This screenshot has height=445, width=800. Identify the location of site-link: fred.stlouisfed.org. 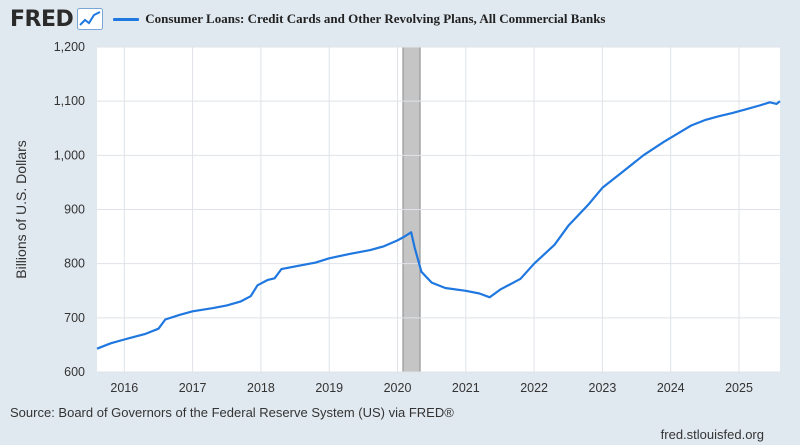
(712, 434).